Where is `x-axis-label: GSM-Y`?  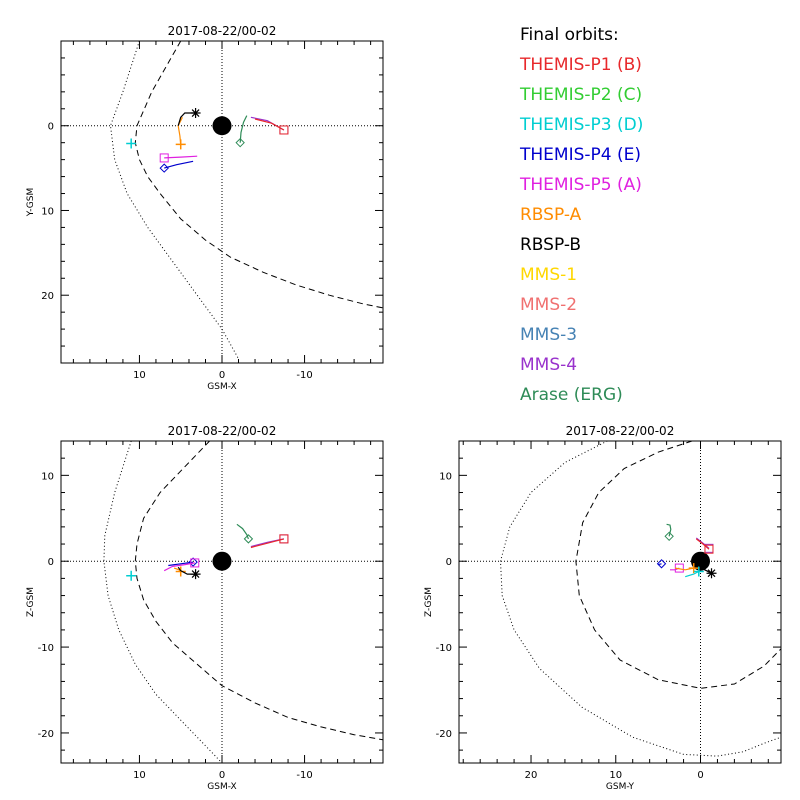
x-axis-label: GSM-Y is located at coordinates (620, 787).